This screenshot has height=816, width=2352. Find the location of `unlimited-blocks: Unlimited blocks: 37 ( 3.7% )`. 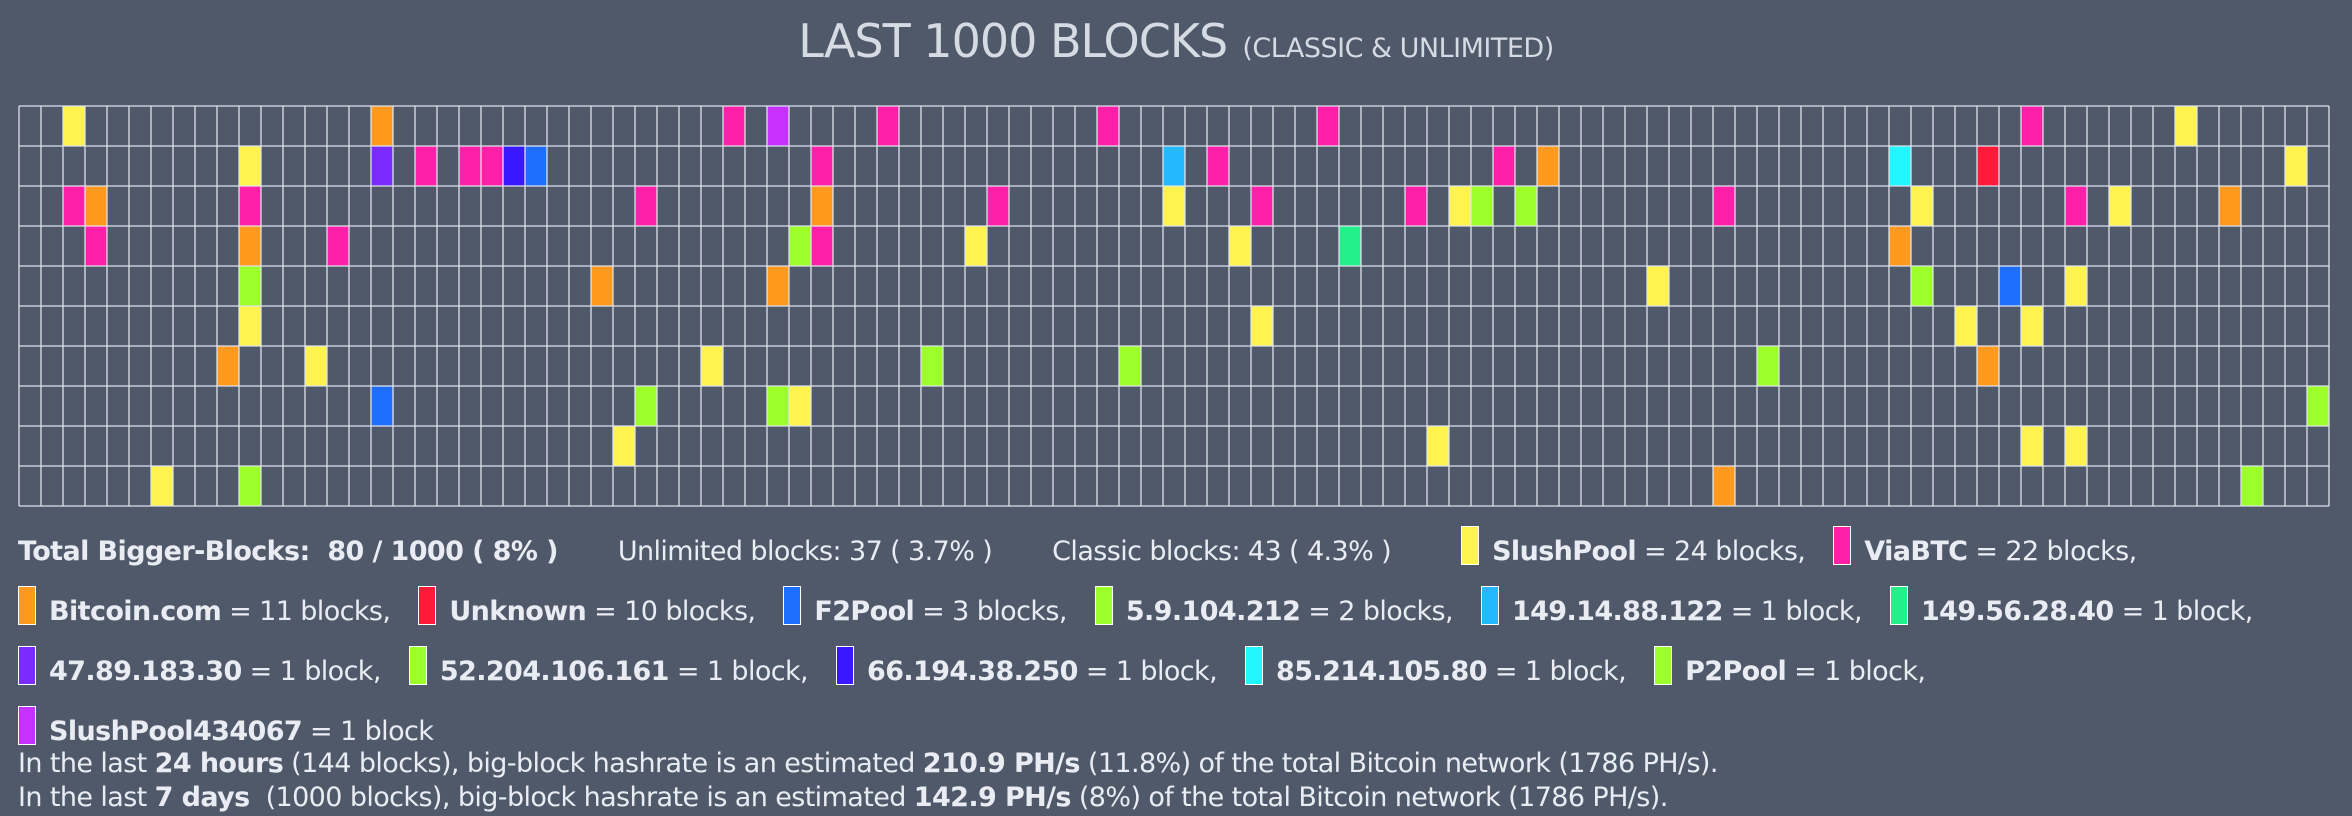

unlimited-blocks: Unlimited blocks: 37 ( 3.7% ) is located at coordinates (805, 551).